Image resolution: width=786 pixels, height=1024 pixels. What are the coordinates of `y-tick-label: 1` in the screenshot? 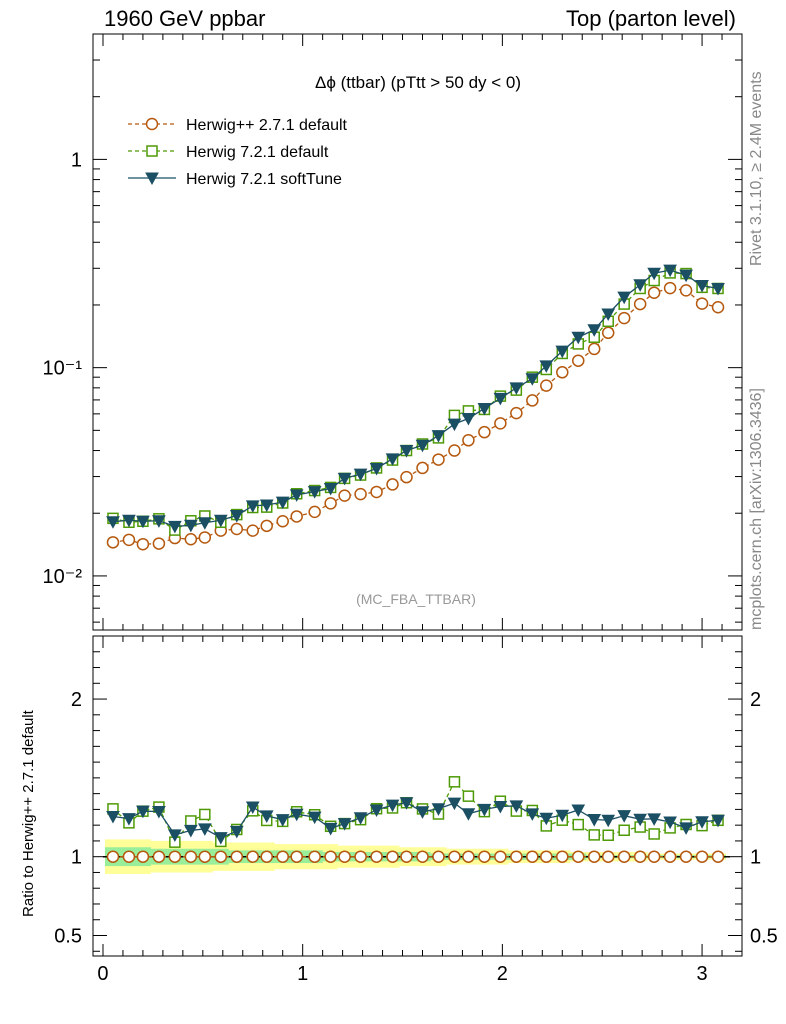 It's located at (76, 160).